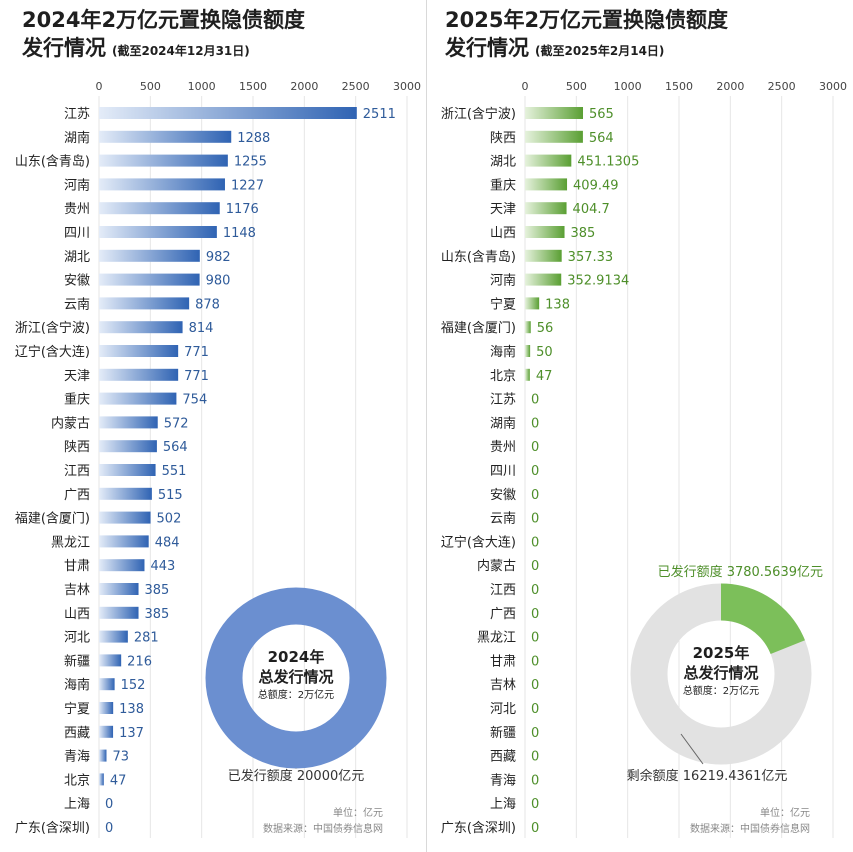 Image resolution: width=853 pixels, height=852 pixels. What do you see at coordinates (77, 257) in the screenshot?
I see `category-label: 湖北` at bounding box center [77, 257].